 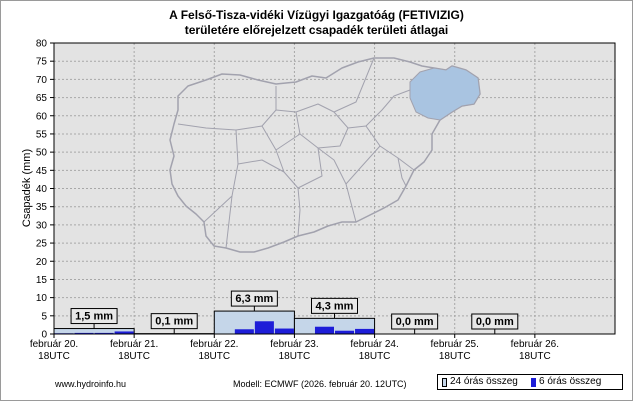 I want to click on y-tick-label: 60, so click(x=42, y=116).